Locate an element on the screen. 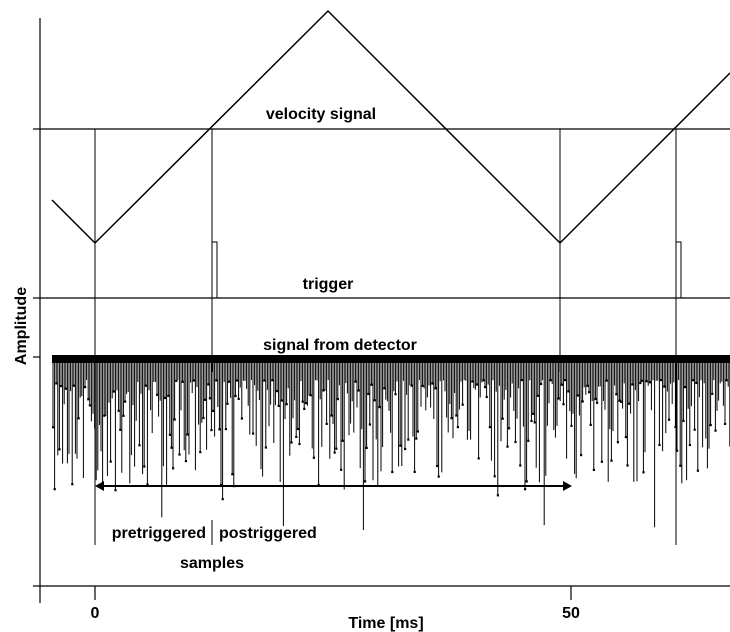 This screenshot has height=632, width=730. postriggered-label: postriggered is located at coordinates (268, 533).